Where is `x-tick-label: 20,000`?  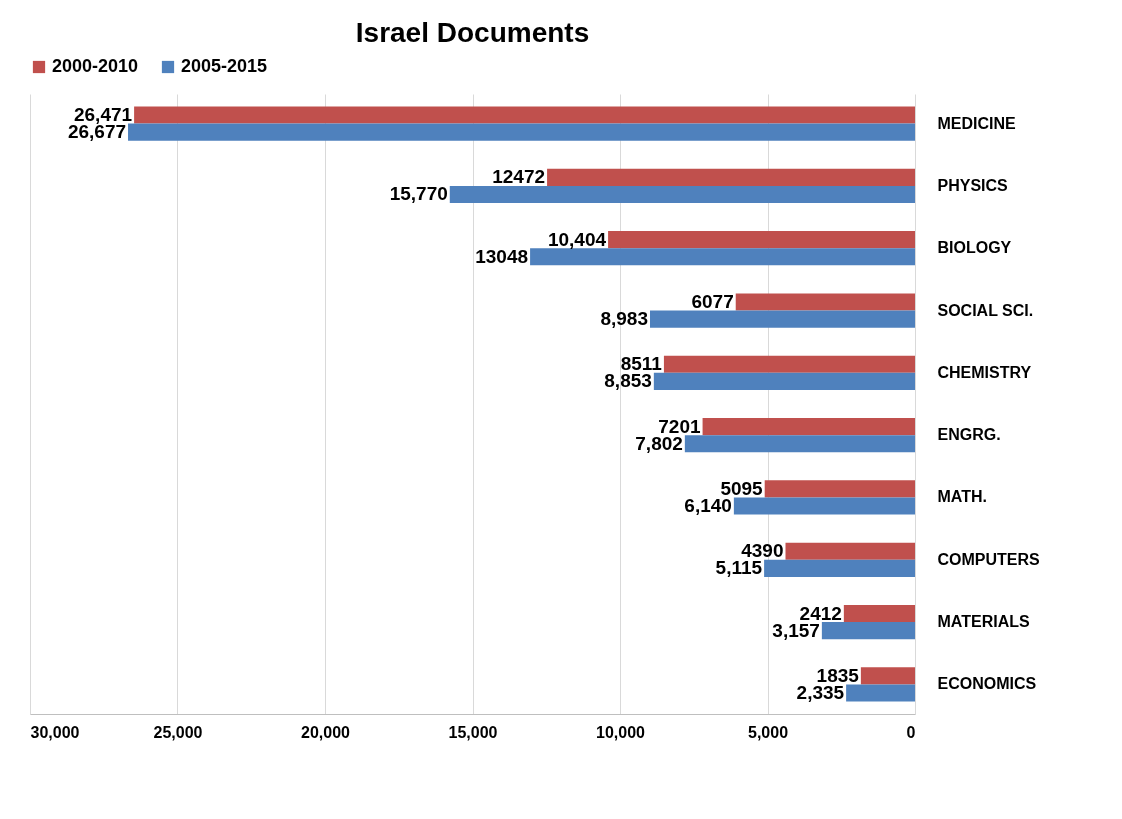 x-tick-label: 20,000 is located at coordinates (326, 732).